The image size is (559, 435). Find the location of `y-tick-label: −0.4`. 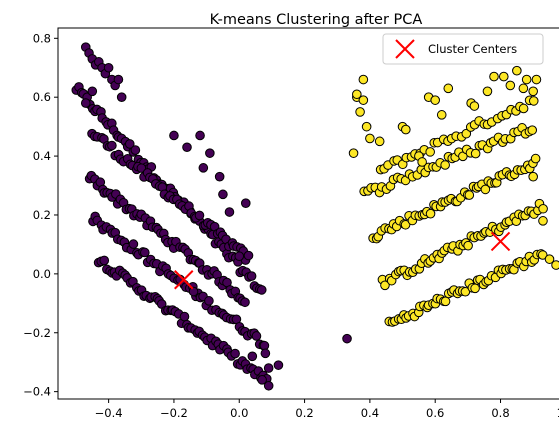

y-tick-label: −0.4 is located at coordinates (37, 392).